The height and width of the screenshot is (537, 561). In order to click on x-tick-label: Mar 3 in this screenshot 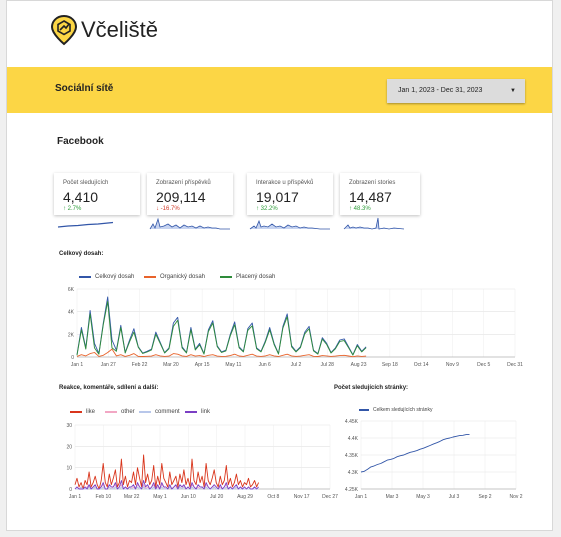, I will do `click(392, 497)`.